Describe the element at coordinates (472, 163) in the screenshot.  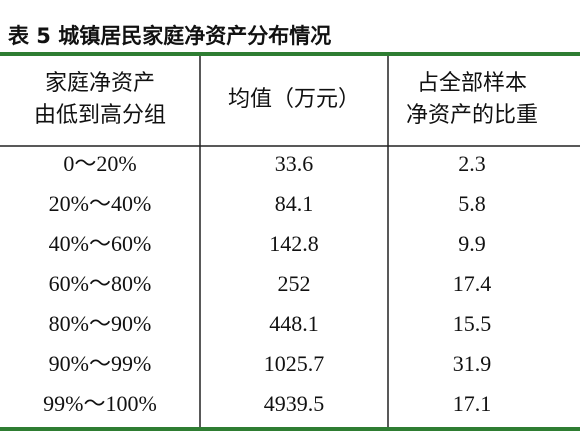
I see `table-cell: 2.3` at that location.